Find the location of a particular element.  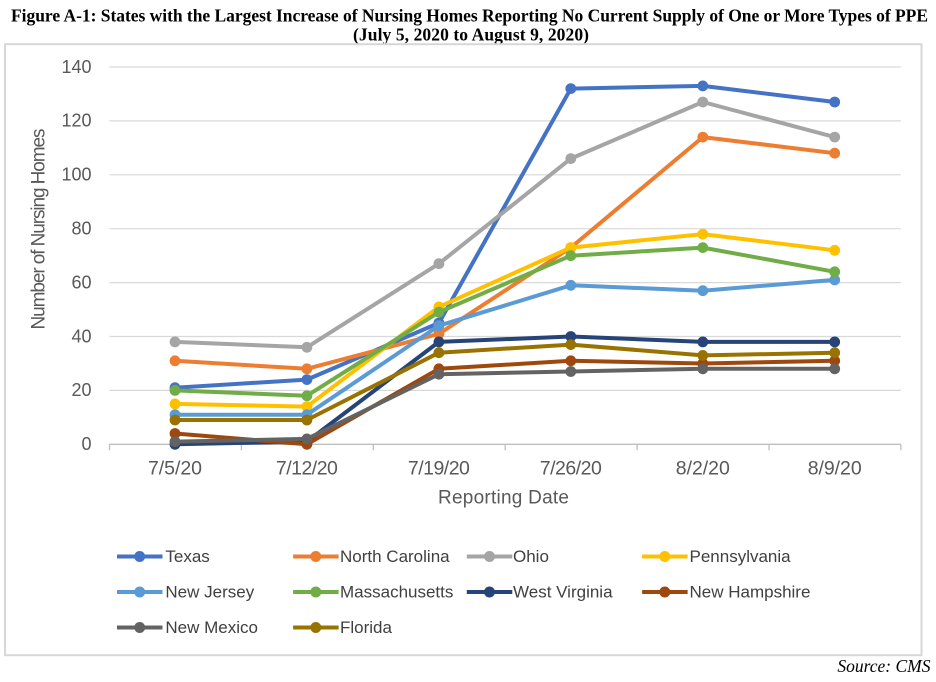

svg-text: 20 is located at coordinates (81, 390).